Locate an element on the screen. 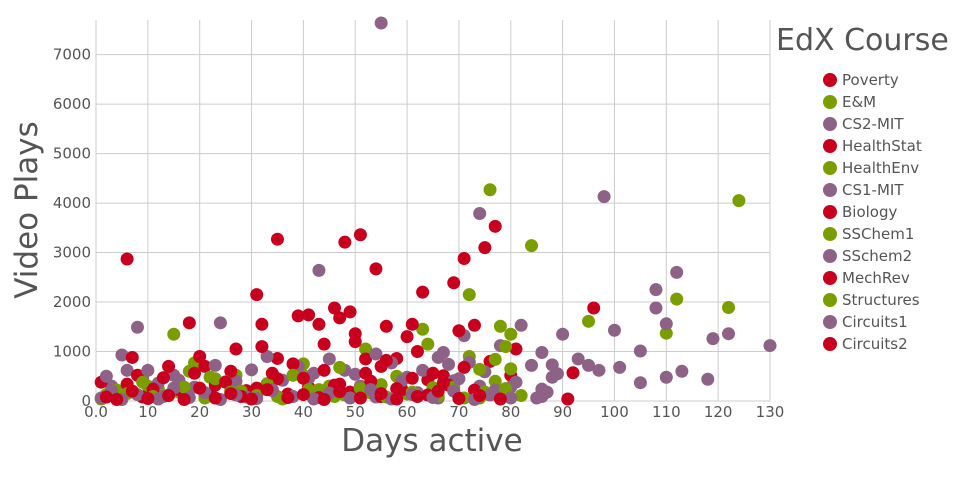  y-tick-label: 6000 is located at coordinates (72, 104).